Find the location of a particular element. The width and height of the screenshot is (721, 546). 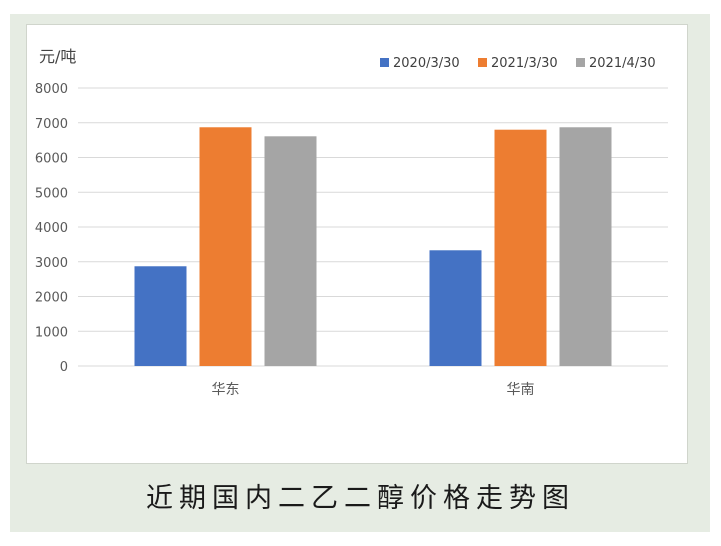

y-tick-label: 5000 is located at coordinates (51, 193).